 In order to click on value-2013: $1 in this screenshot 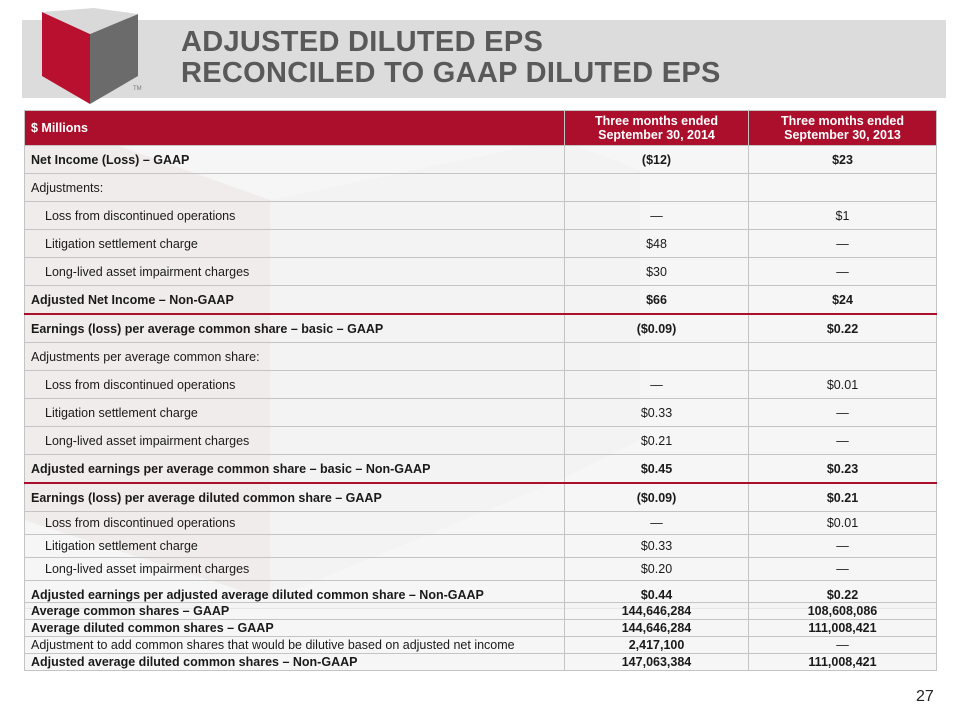, I will do `click(842, 215)`.